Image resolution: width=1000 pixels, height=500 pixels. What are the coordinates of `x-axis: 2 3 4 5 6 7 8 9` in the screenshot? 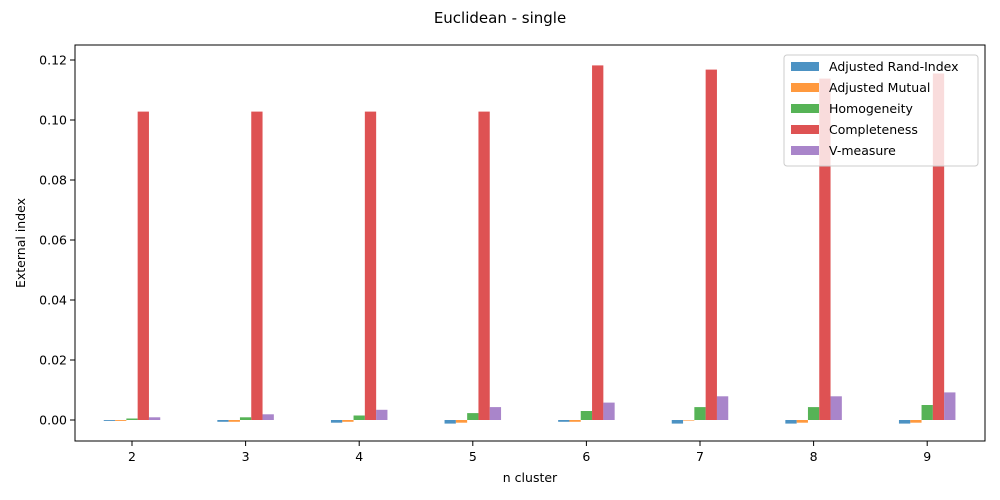 It's located at (529, 452).